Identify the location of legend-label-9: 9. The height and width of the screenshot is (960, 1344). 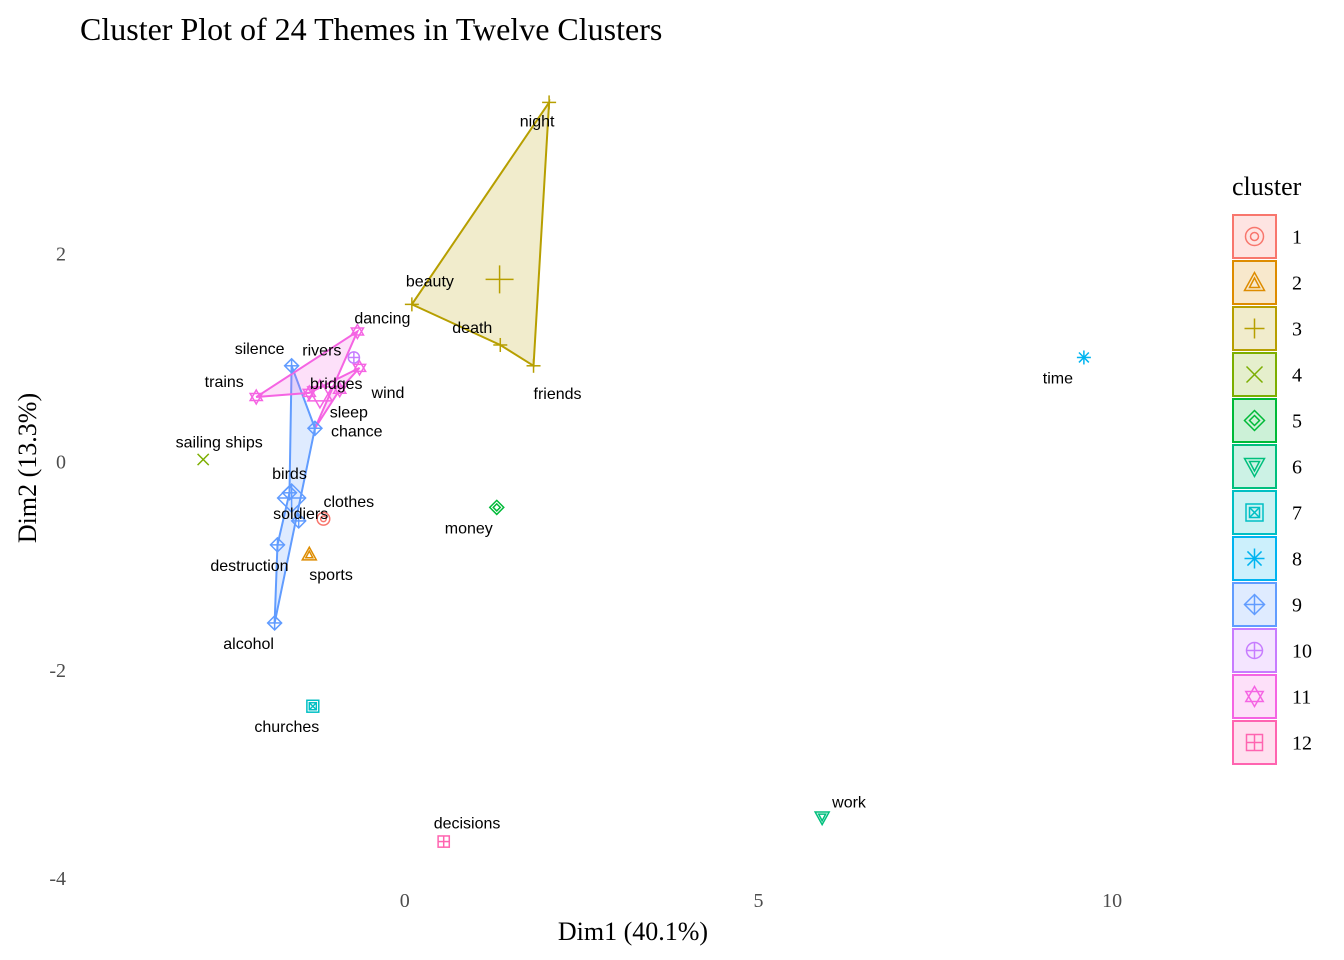
(1297, 606).